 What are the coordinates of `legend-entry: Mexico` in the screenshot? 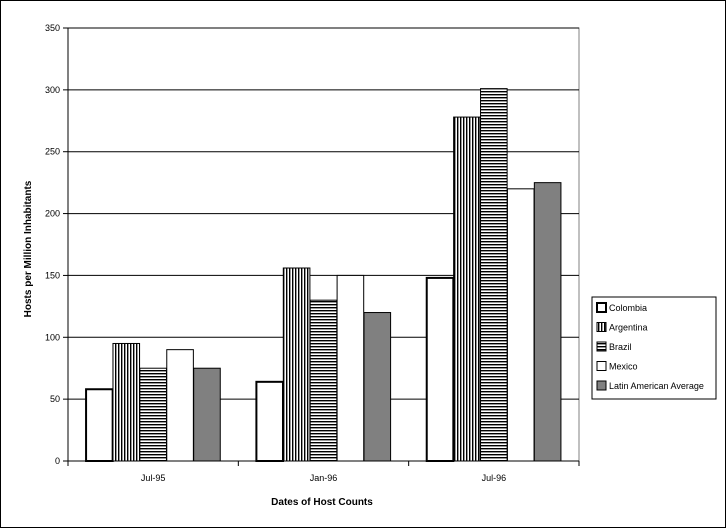 It's located at (623, 367).